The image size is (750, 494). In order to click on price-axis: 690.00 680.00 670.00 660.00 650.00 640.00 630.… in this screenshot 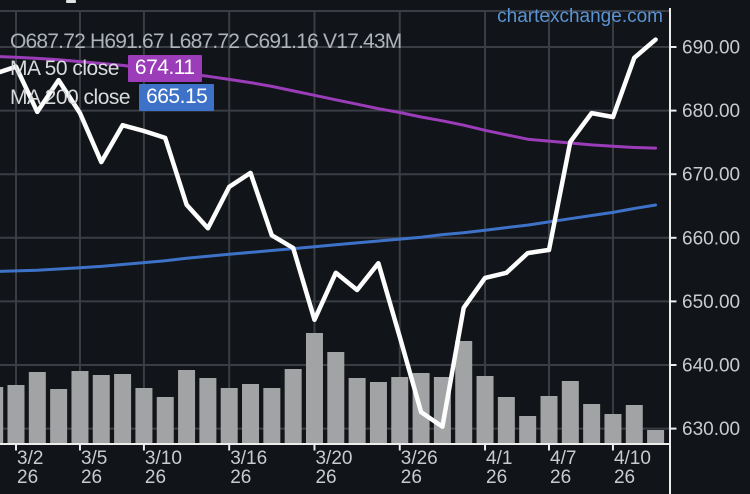, I will do `click(704, 251)`.